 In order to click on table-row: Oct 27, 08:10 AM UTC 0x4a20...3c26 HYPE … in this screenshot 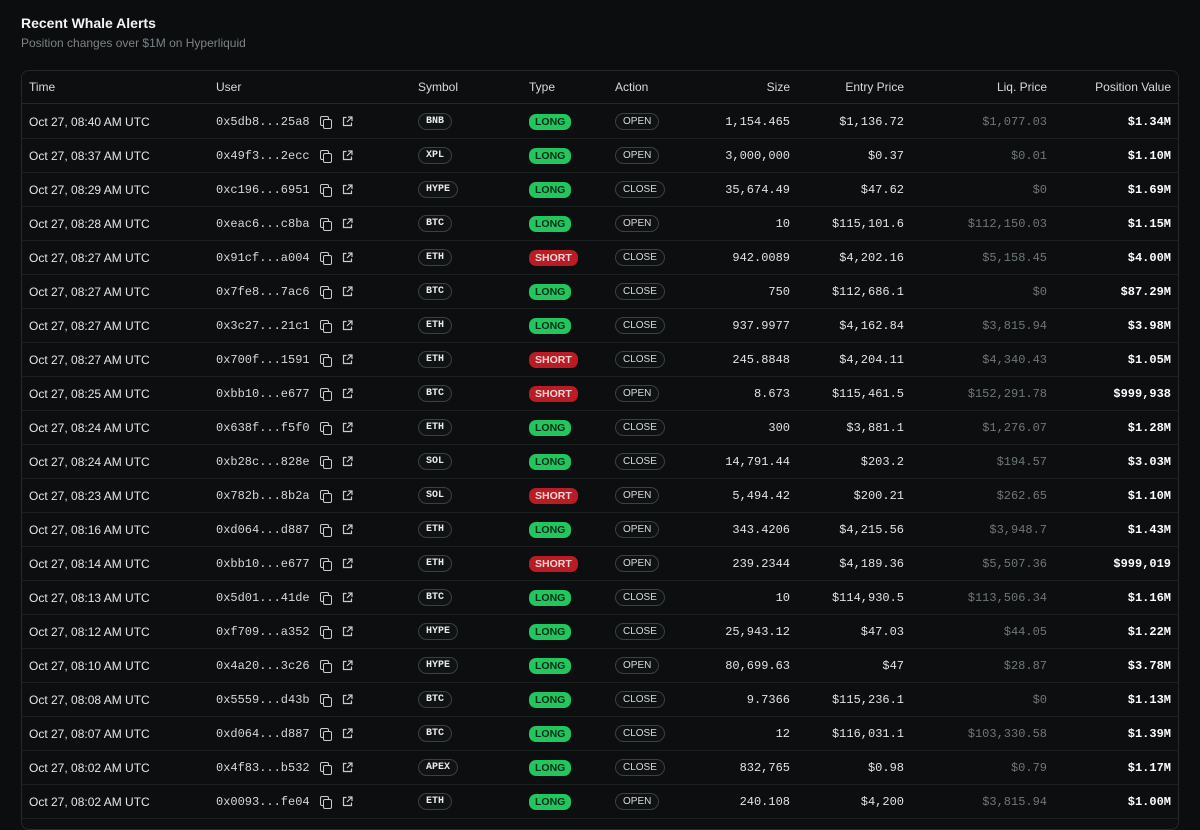, I will do `click(600, 666)`.